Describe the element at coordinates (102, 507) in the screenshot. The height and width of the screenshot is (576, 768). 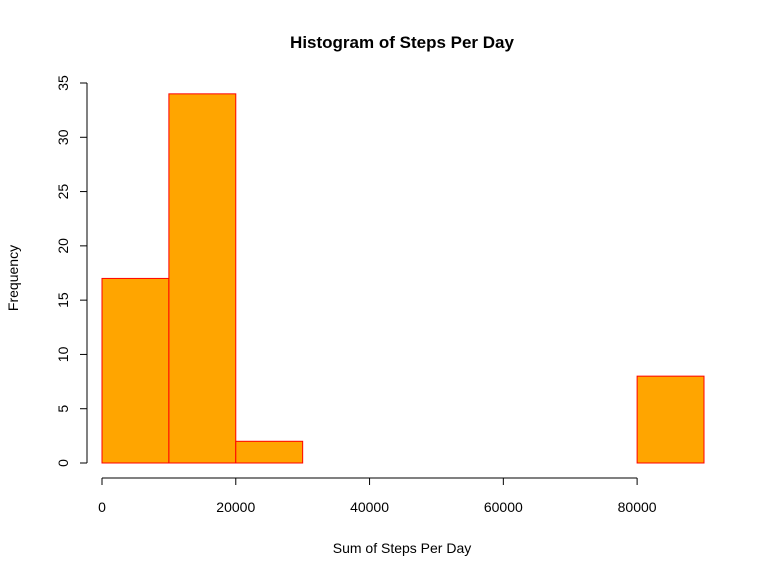
I see `x-tick-label: 0` at that location.